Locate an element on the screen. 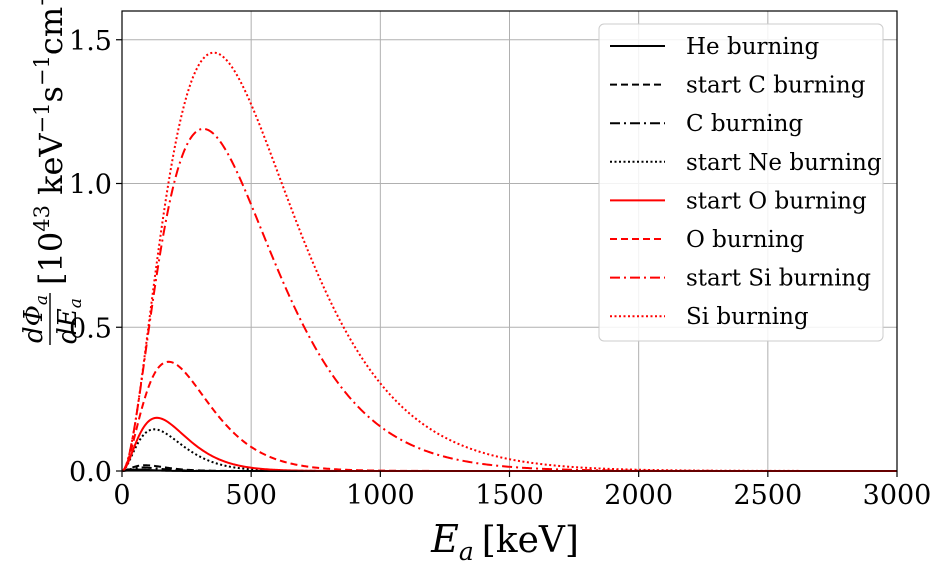 The width and height of the screenshot is (939, 569). x-tick-label: 500 is located at coordinates (251, 495).